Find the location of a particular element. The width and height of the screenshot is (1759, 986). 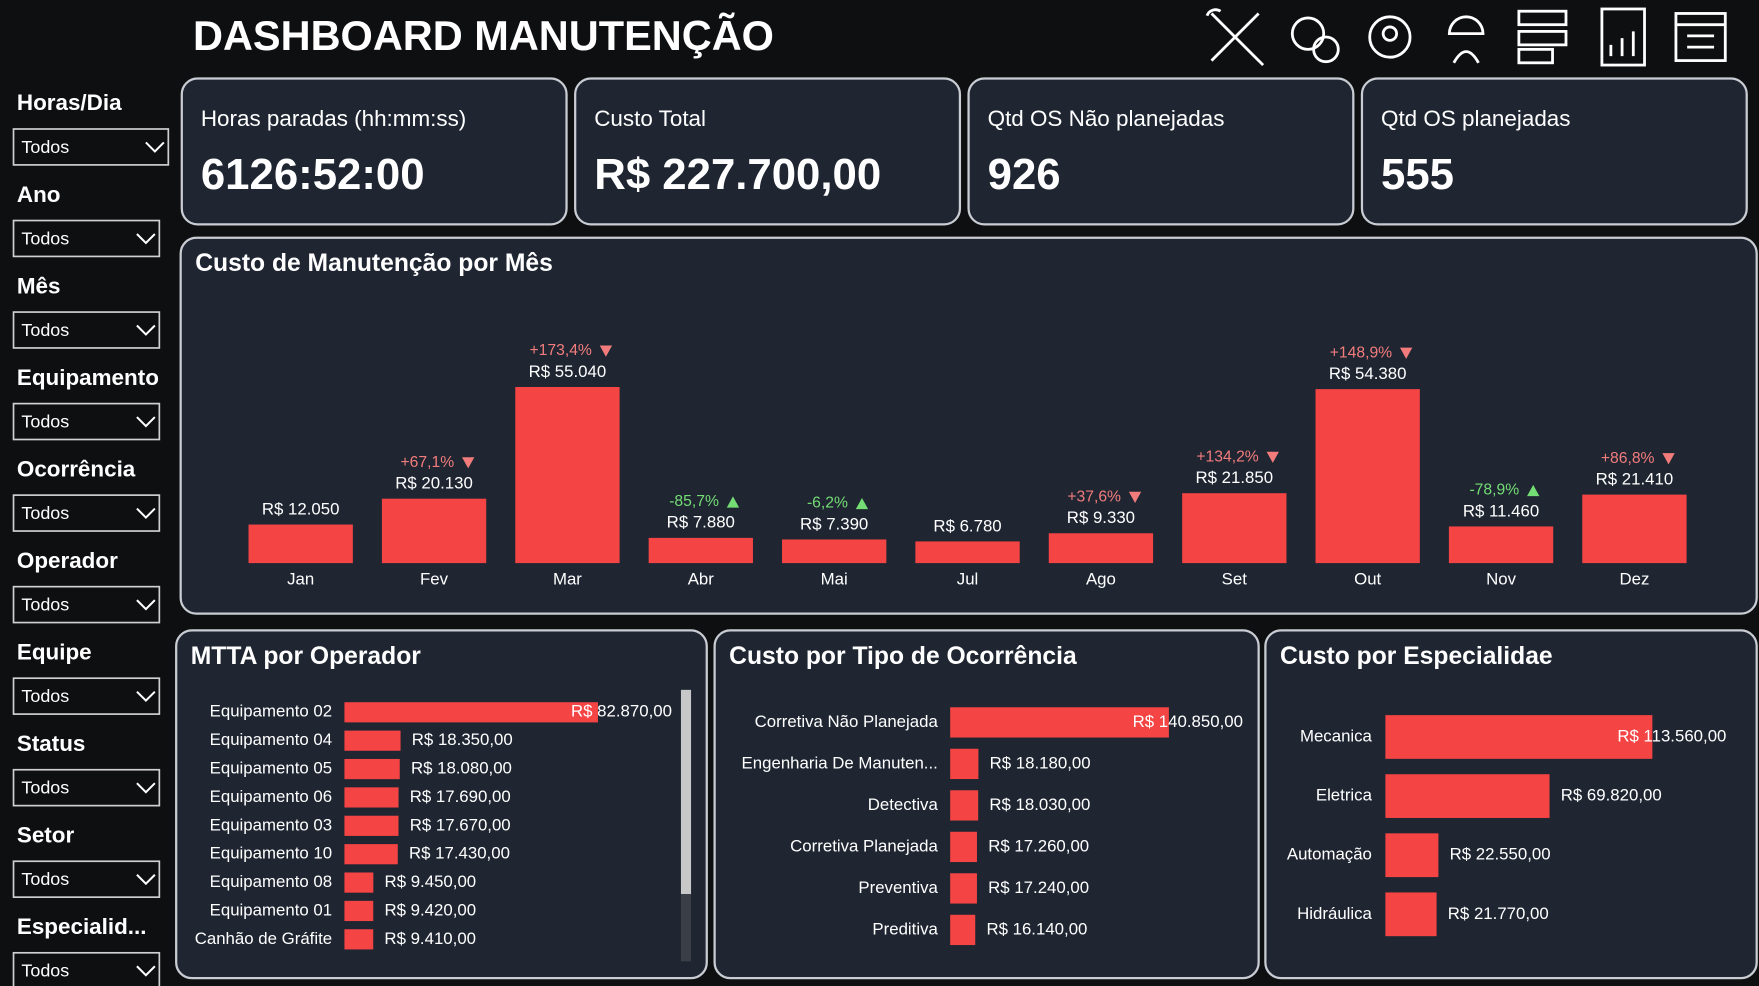

filter-label: Equipe is located at coordinates (54, 651).